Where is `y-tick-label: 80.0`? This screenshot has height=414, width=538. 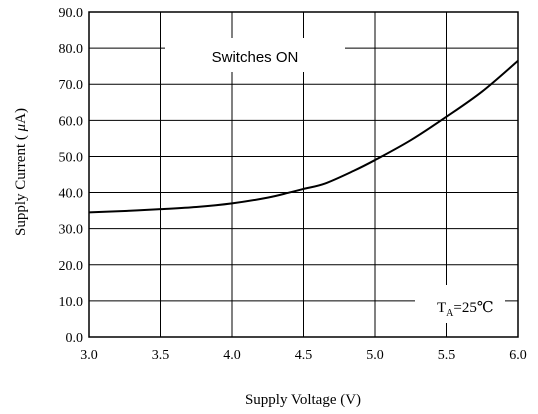 y-tick-label: 80.0 is located at coordinates (71, 49).